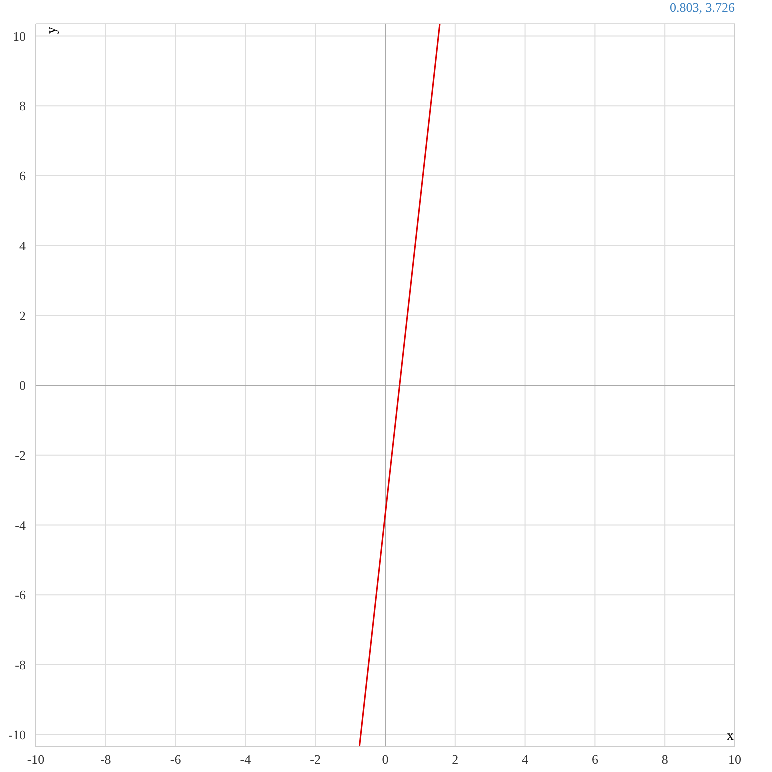 The image size is (772, 772). Describe the element at coordinates (20, 665) in the screenshot. I see `y-tick-label: -8` at that location.